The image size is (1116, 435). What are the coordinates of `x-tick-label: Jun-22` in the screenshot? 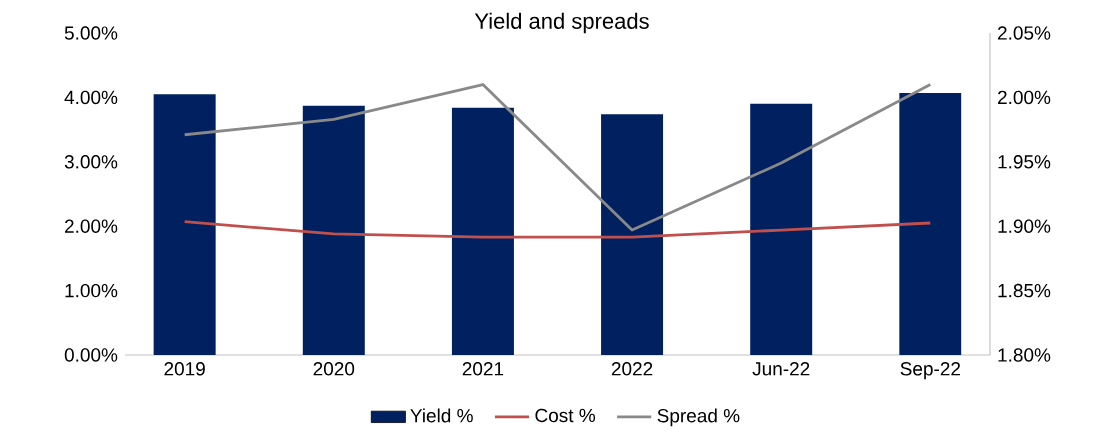 It's located at (781, 369).